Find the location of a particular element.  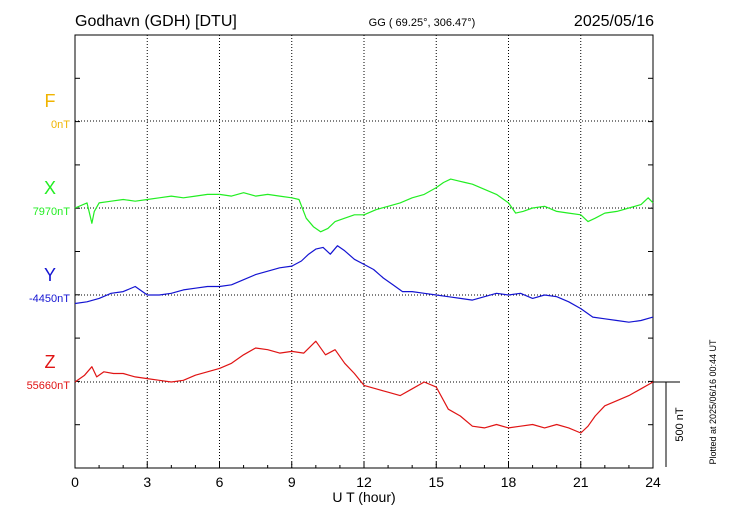

x-tick-label: 21 is located at coordinates (581, 482).